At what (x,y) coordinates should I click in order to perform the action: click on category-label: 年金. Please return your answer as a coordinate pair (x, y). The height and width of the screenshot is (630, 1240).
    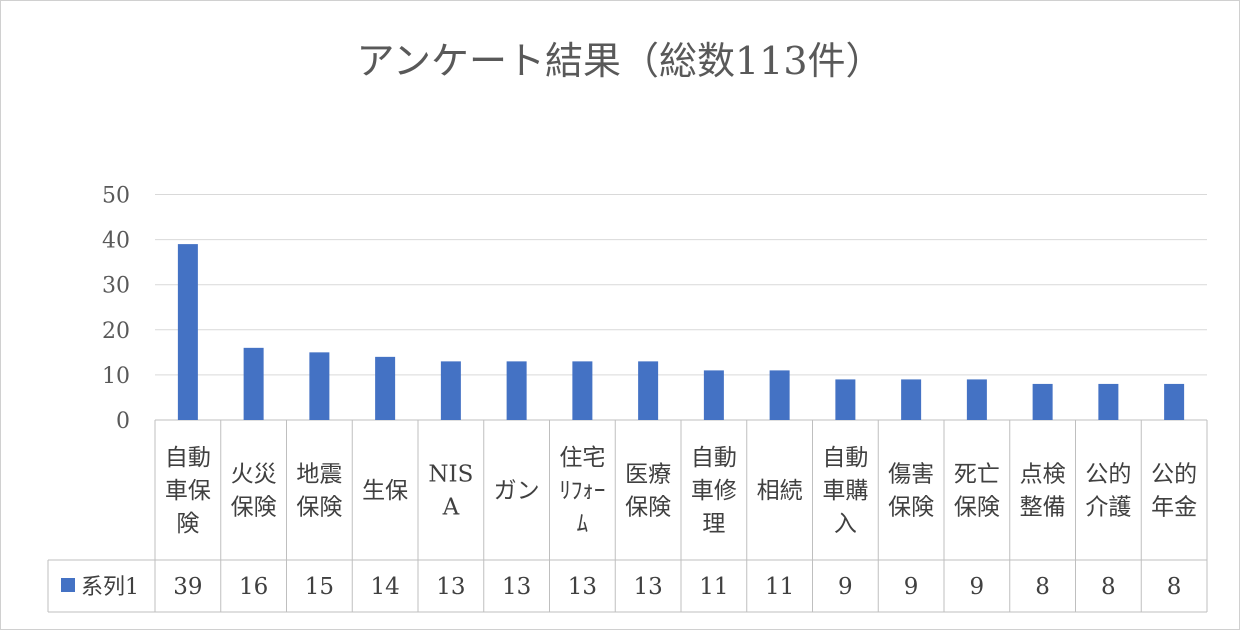
    Looking at the image, I should click on (1174, 508).